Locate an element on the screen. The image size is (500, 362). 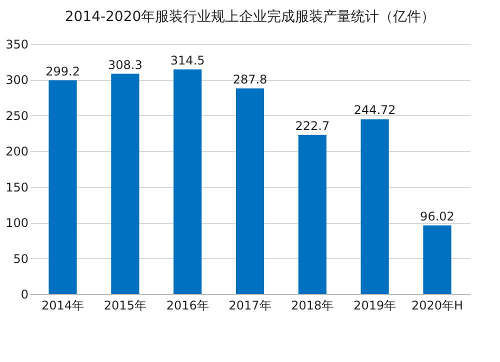
data-label: 96.02 is located at coordinates (437, 216).